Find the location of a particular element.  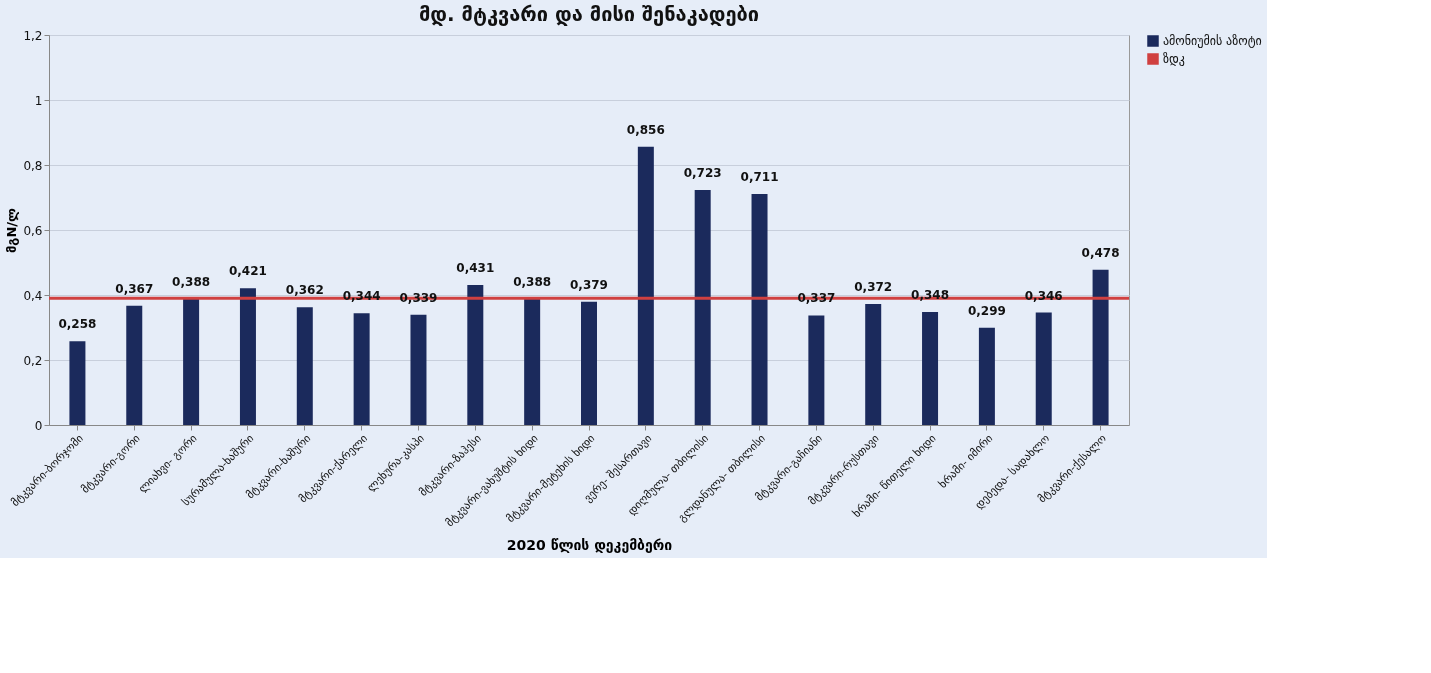

legend-label: ზდკ is located at coordinates (1174, 59).